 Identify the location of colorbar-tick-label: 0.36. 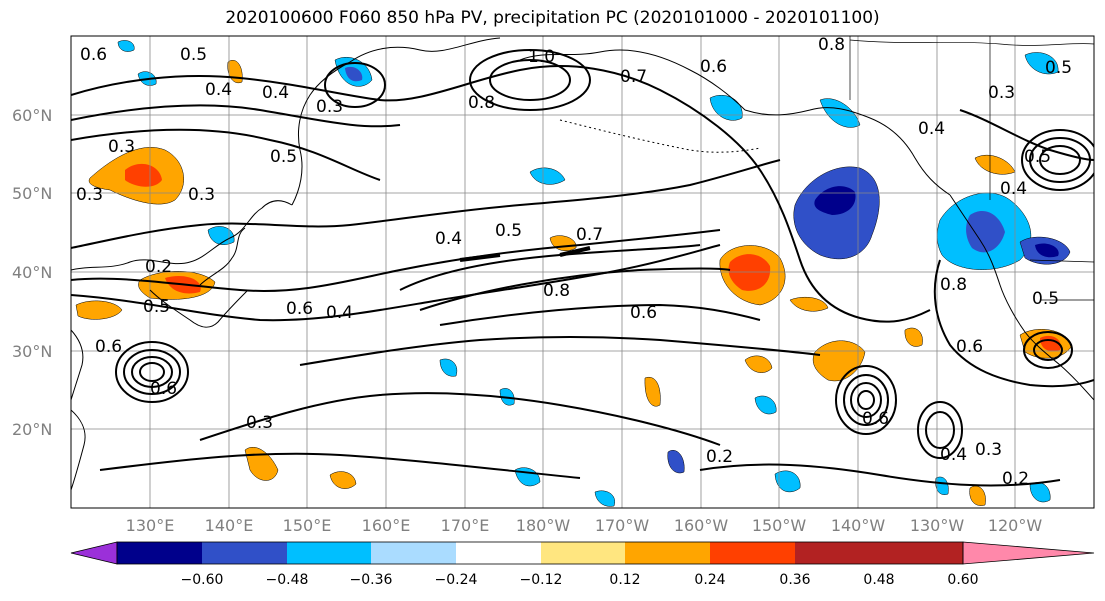
(794, 580).